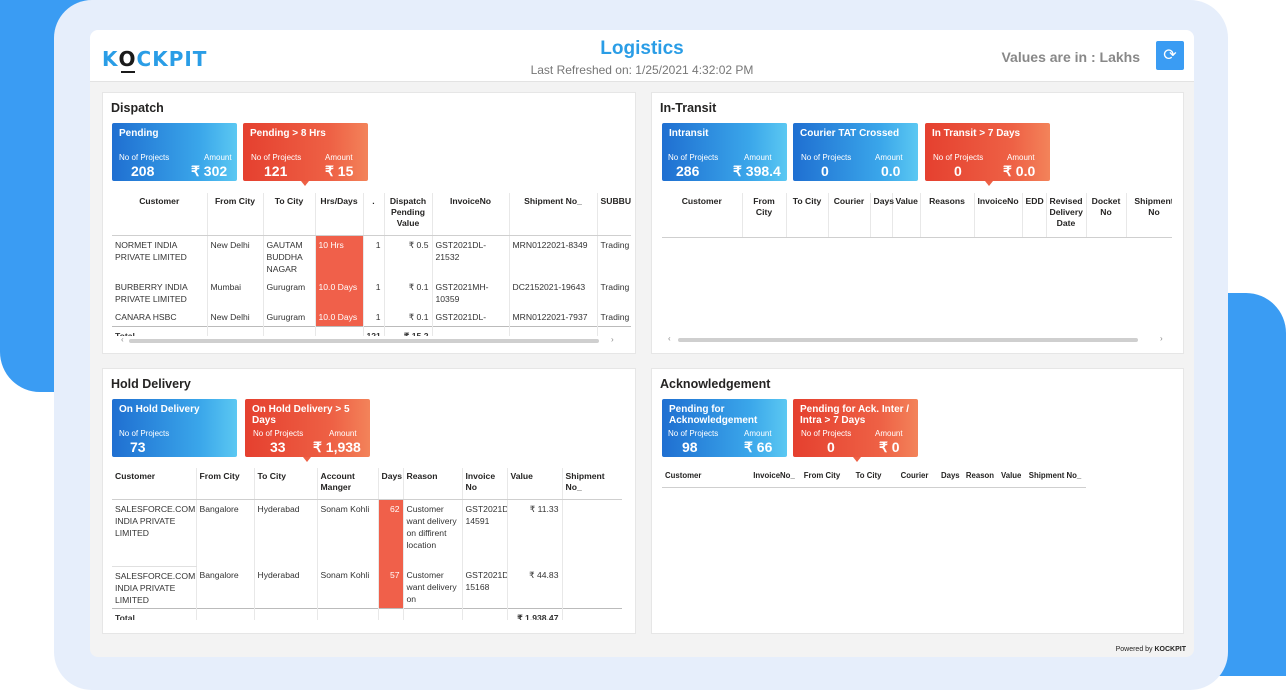 Image resolution: width=1286 pixels, height=690 pixels. What do you see at coordinates (1019, 171) in the screenshot?
I see `kpi-amount-value: ₹ 0.0` at bounding box center [1019, 171].